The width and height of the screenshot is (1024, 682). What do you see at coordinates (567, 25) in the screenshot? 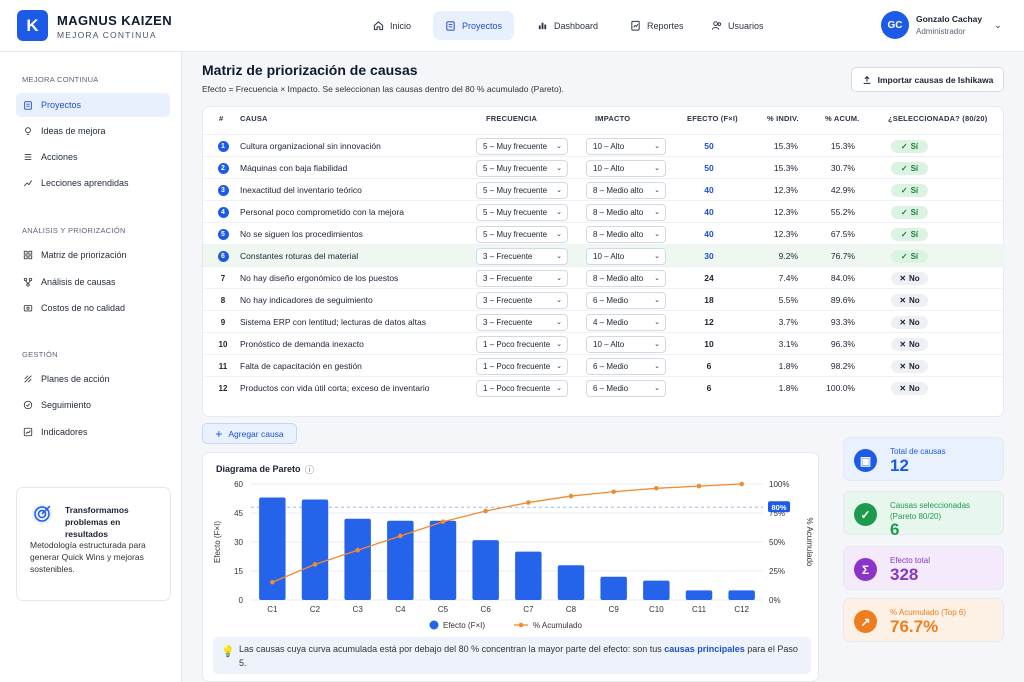
I see `nav-dashboard: Dashboard` at bounding box center [567, 25].